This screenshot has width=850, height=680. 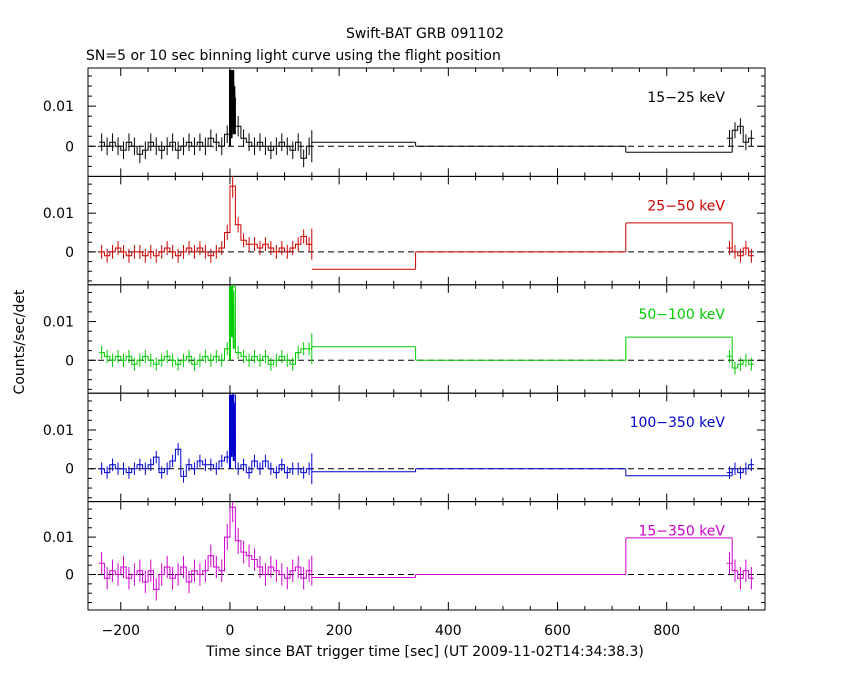 What do you see at coordinates (121, 631) in the screenshot?
I see `x-tick-label: −200` at bounding box center [121, 631].